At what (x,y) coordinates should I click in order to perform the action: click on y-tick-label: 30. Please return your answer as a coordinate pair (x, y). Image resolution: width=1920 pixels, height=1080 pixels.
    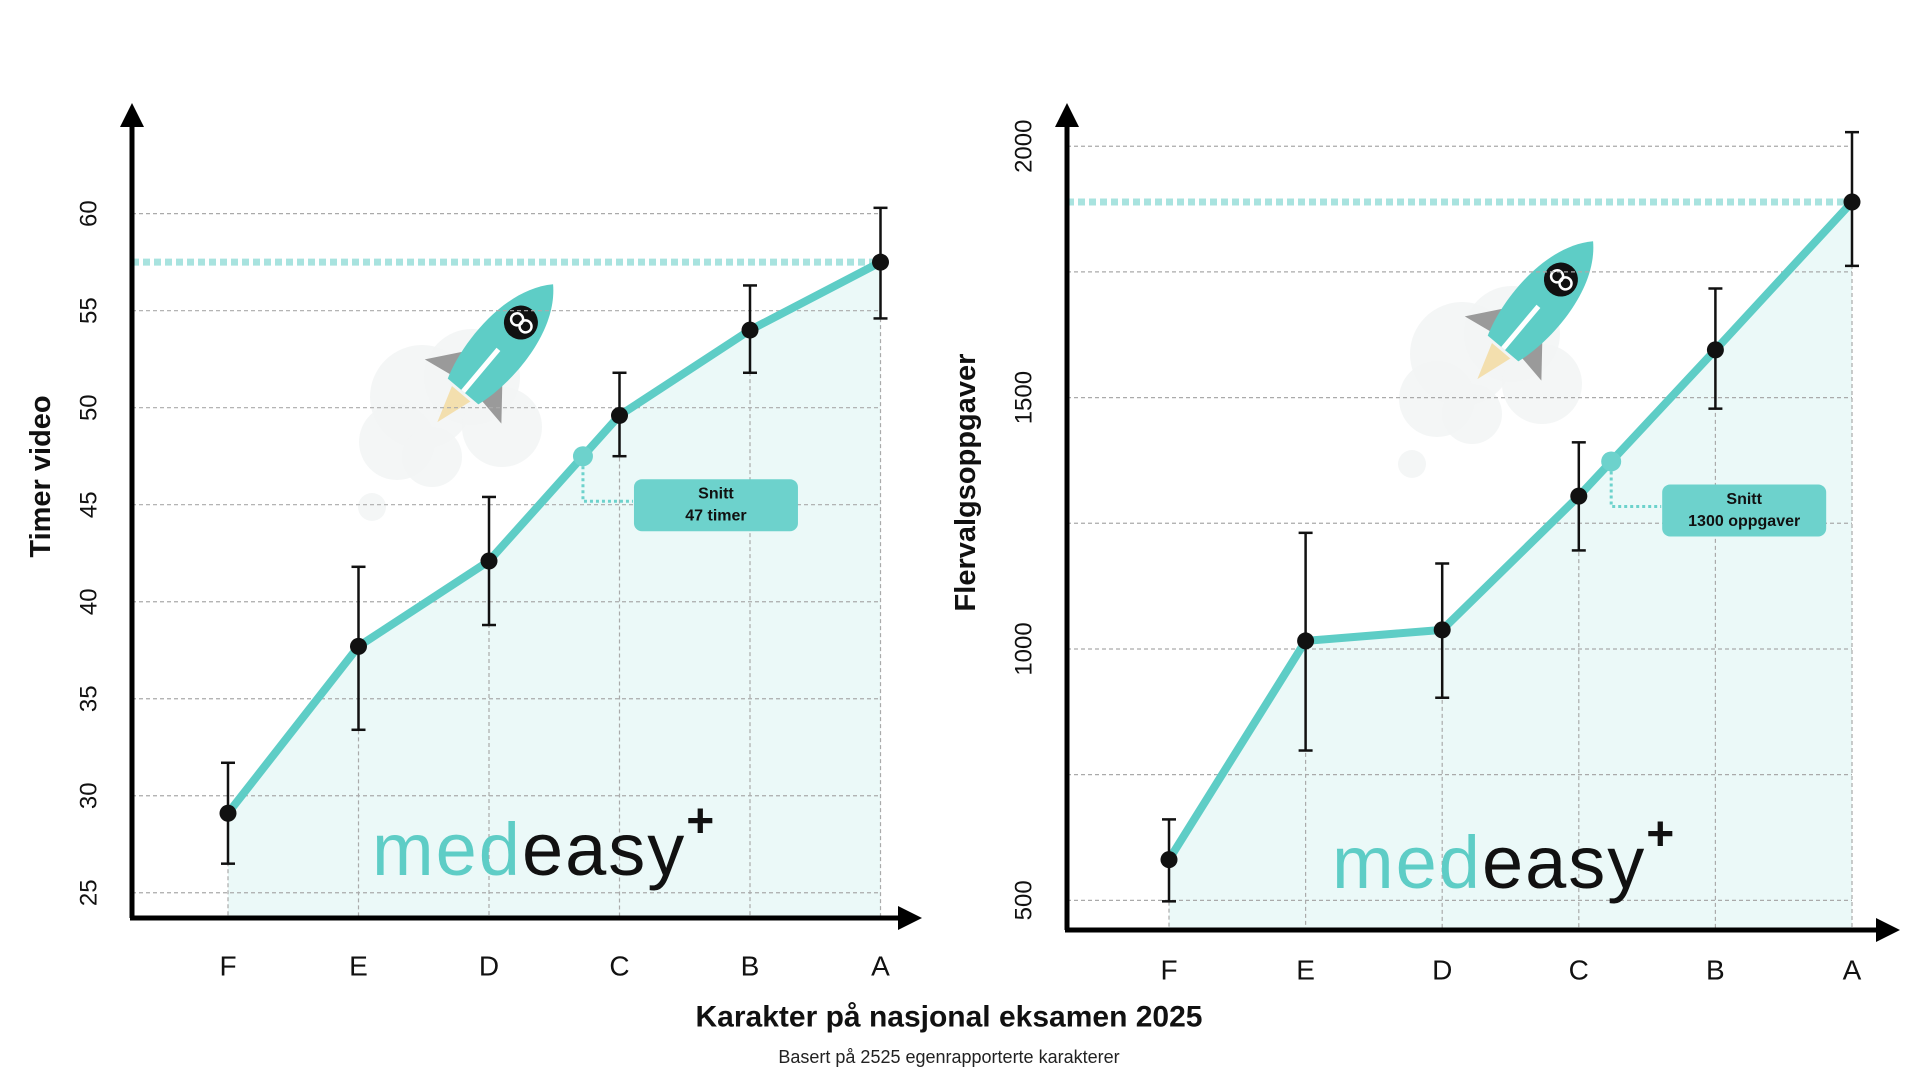
    Looking at the image, I should click on (89, 795).